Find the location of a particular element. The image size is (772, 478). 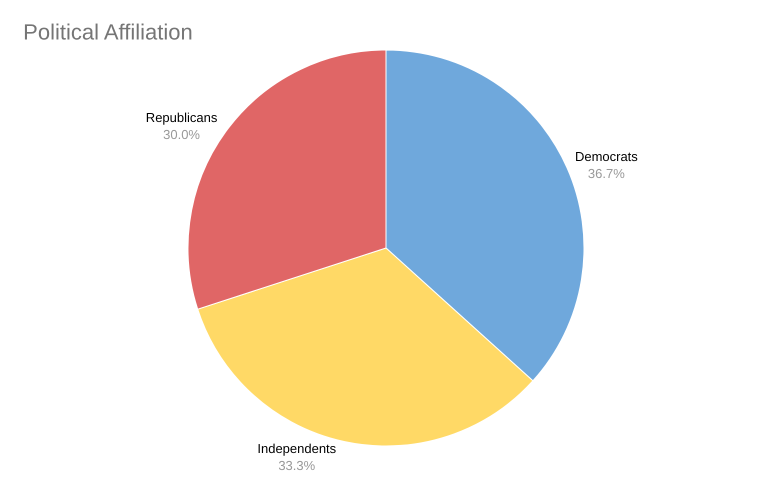

slice-label: Democrats is located at coordinates (606, 156).